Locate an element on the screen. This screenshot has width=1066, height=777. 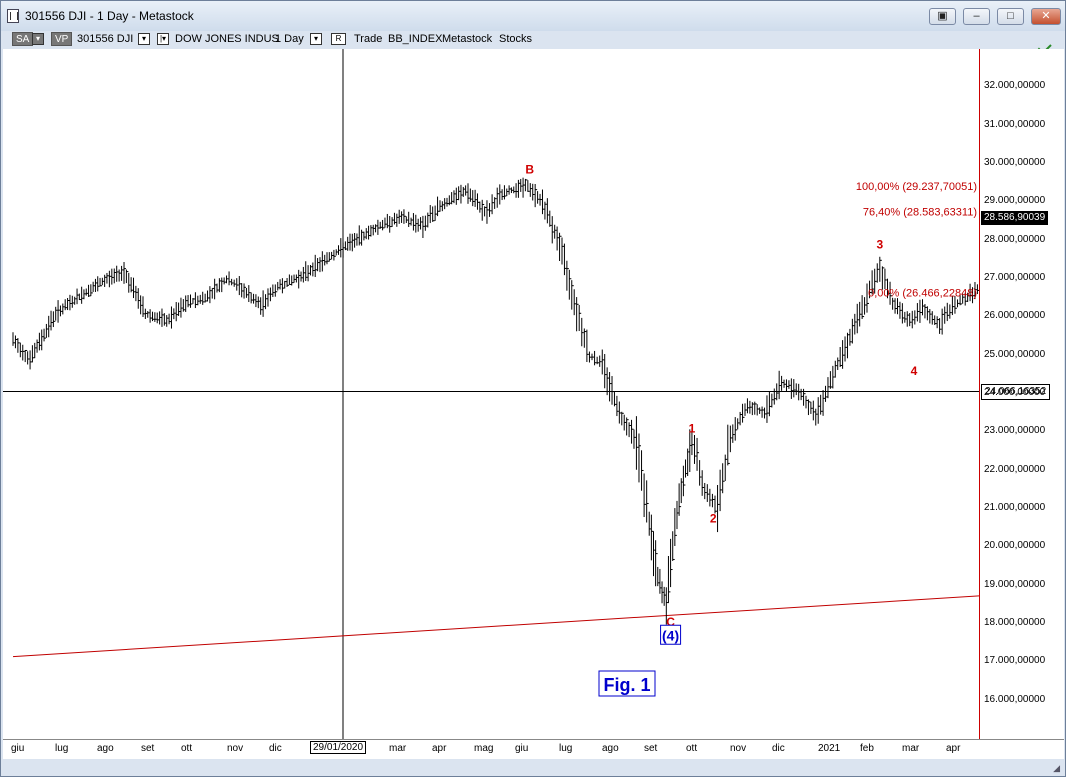
last-price-tag: 28.586,90039 is located at coordinates (1015, 218).